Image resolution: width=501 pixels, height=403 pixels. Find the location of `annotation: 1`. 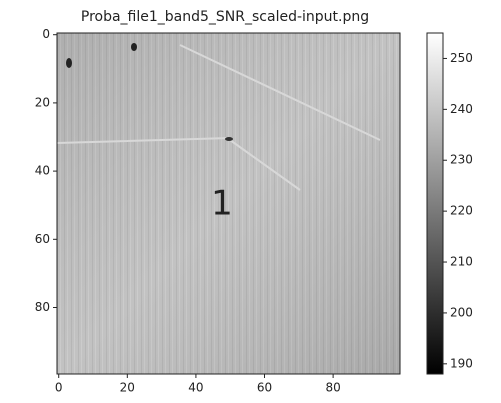

annotation: 1 is located at coordinates (222, 204).